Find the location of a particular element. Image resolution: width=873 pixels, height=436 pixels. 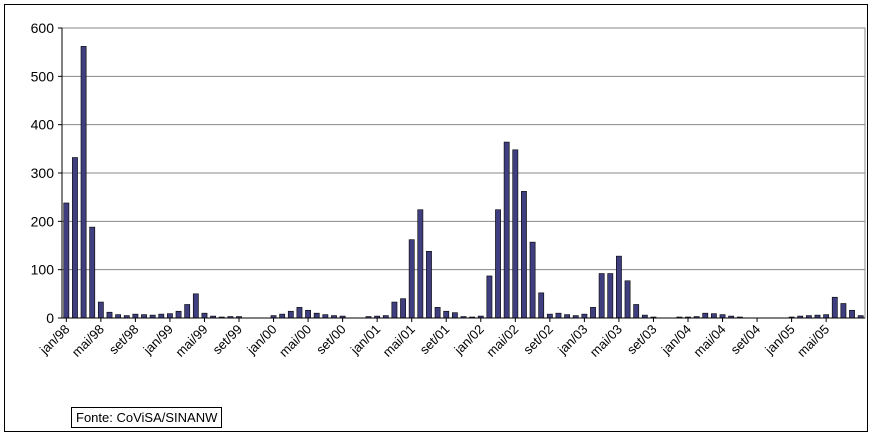

y-tick-label-400: 400 is located at coordinates (43, 125).